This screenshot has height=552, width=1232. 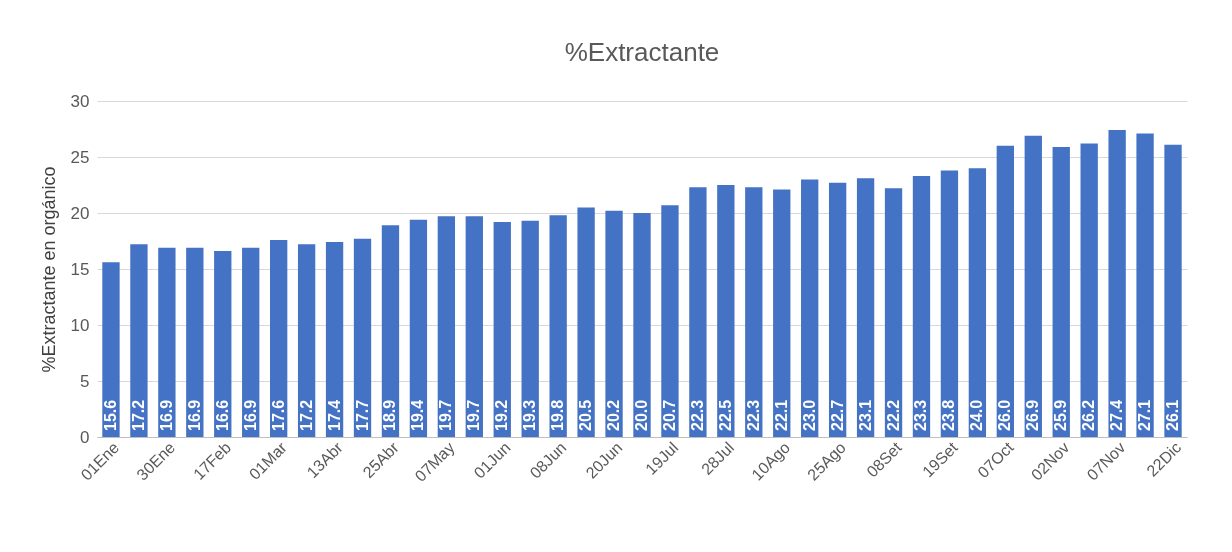 I want to click on data-label: 26.0, so click(x=1005, y=415).